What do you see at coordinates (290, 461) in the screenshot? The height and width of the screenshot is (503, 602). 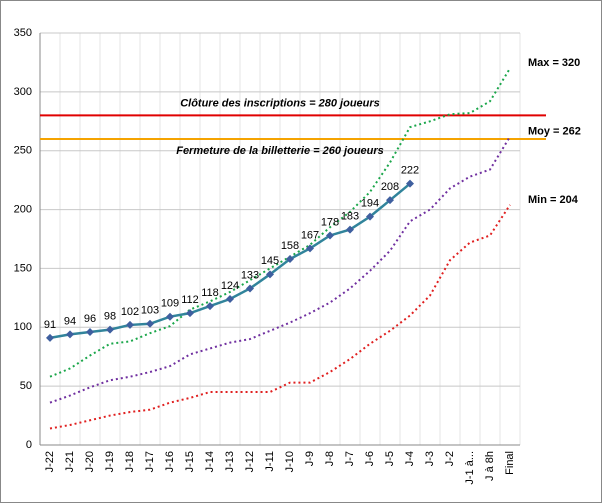 I see `x-tick-label: J-10` at bounding box center [290, 461].